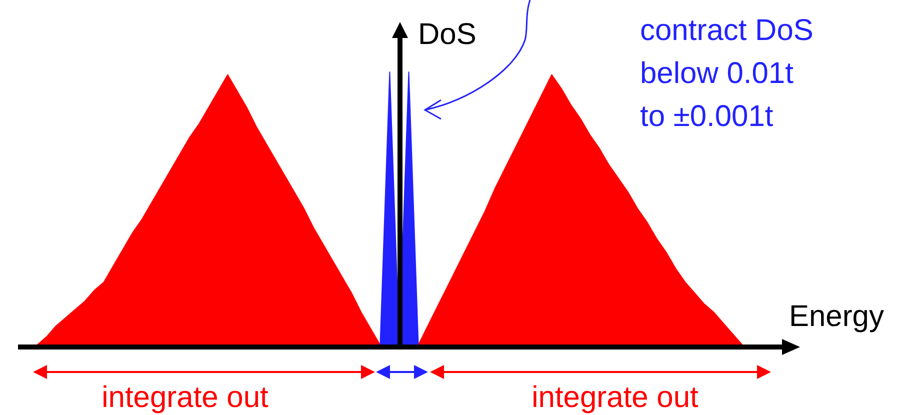 This screenshot has height=415, width=903. What do you see at coordinates (727, 73) in the screenshot?
I see `annotation: contract DoS below 0.01t to ±0.001t` at bounding box center [727, 73].